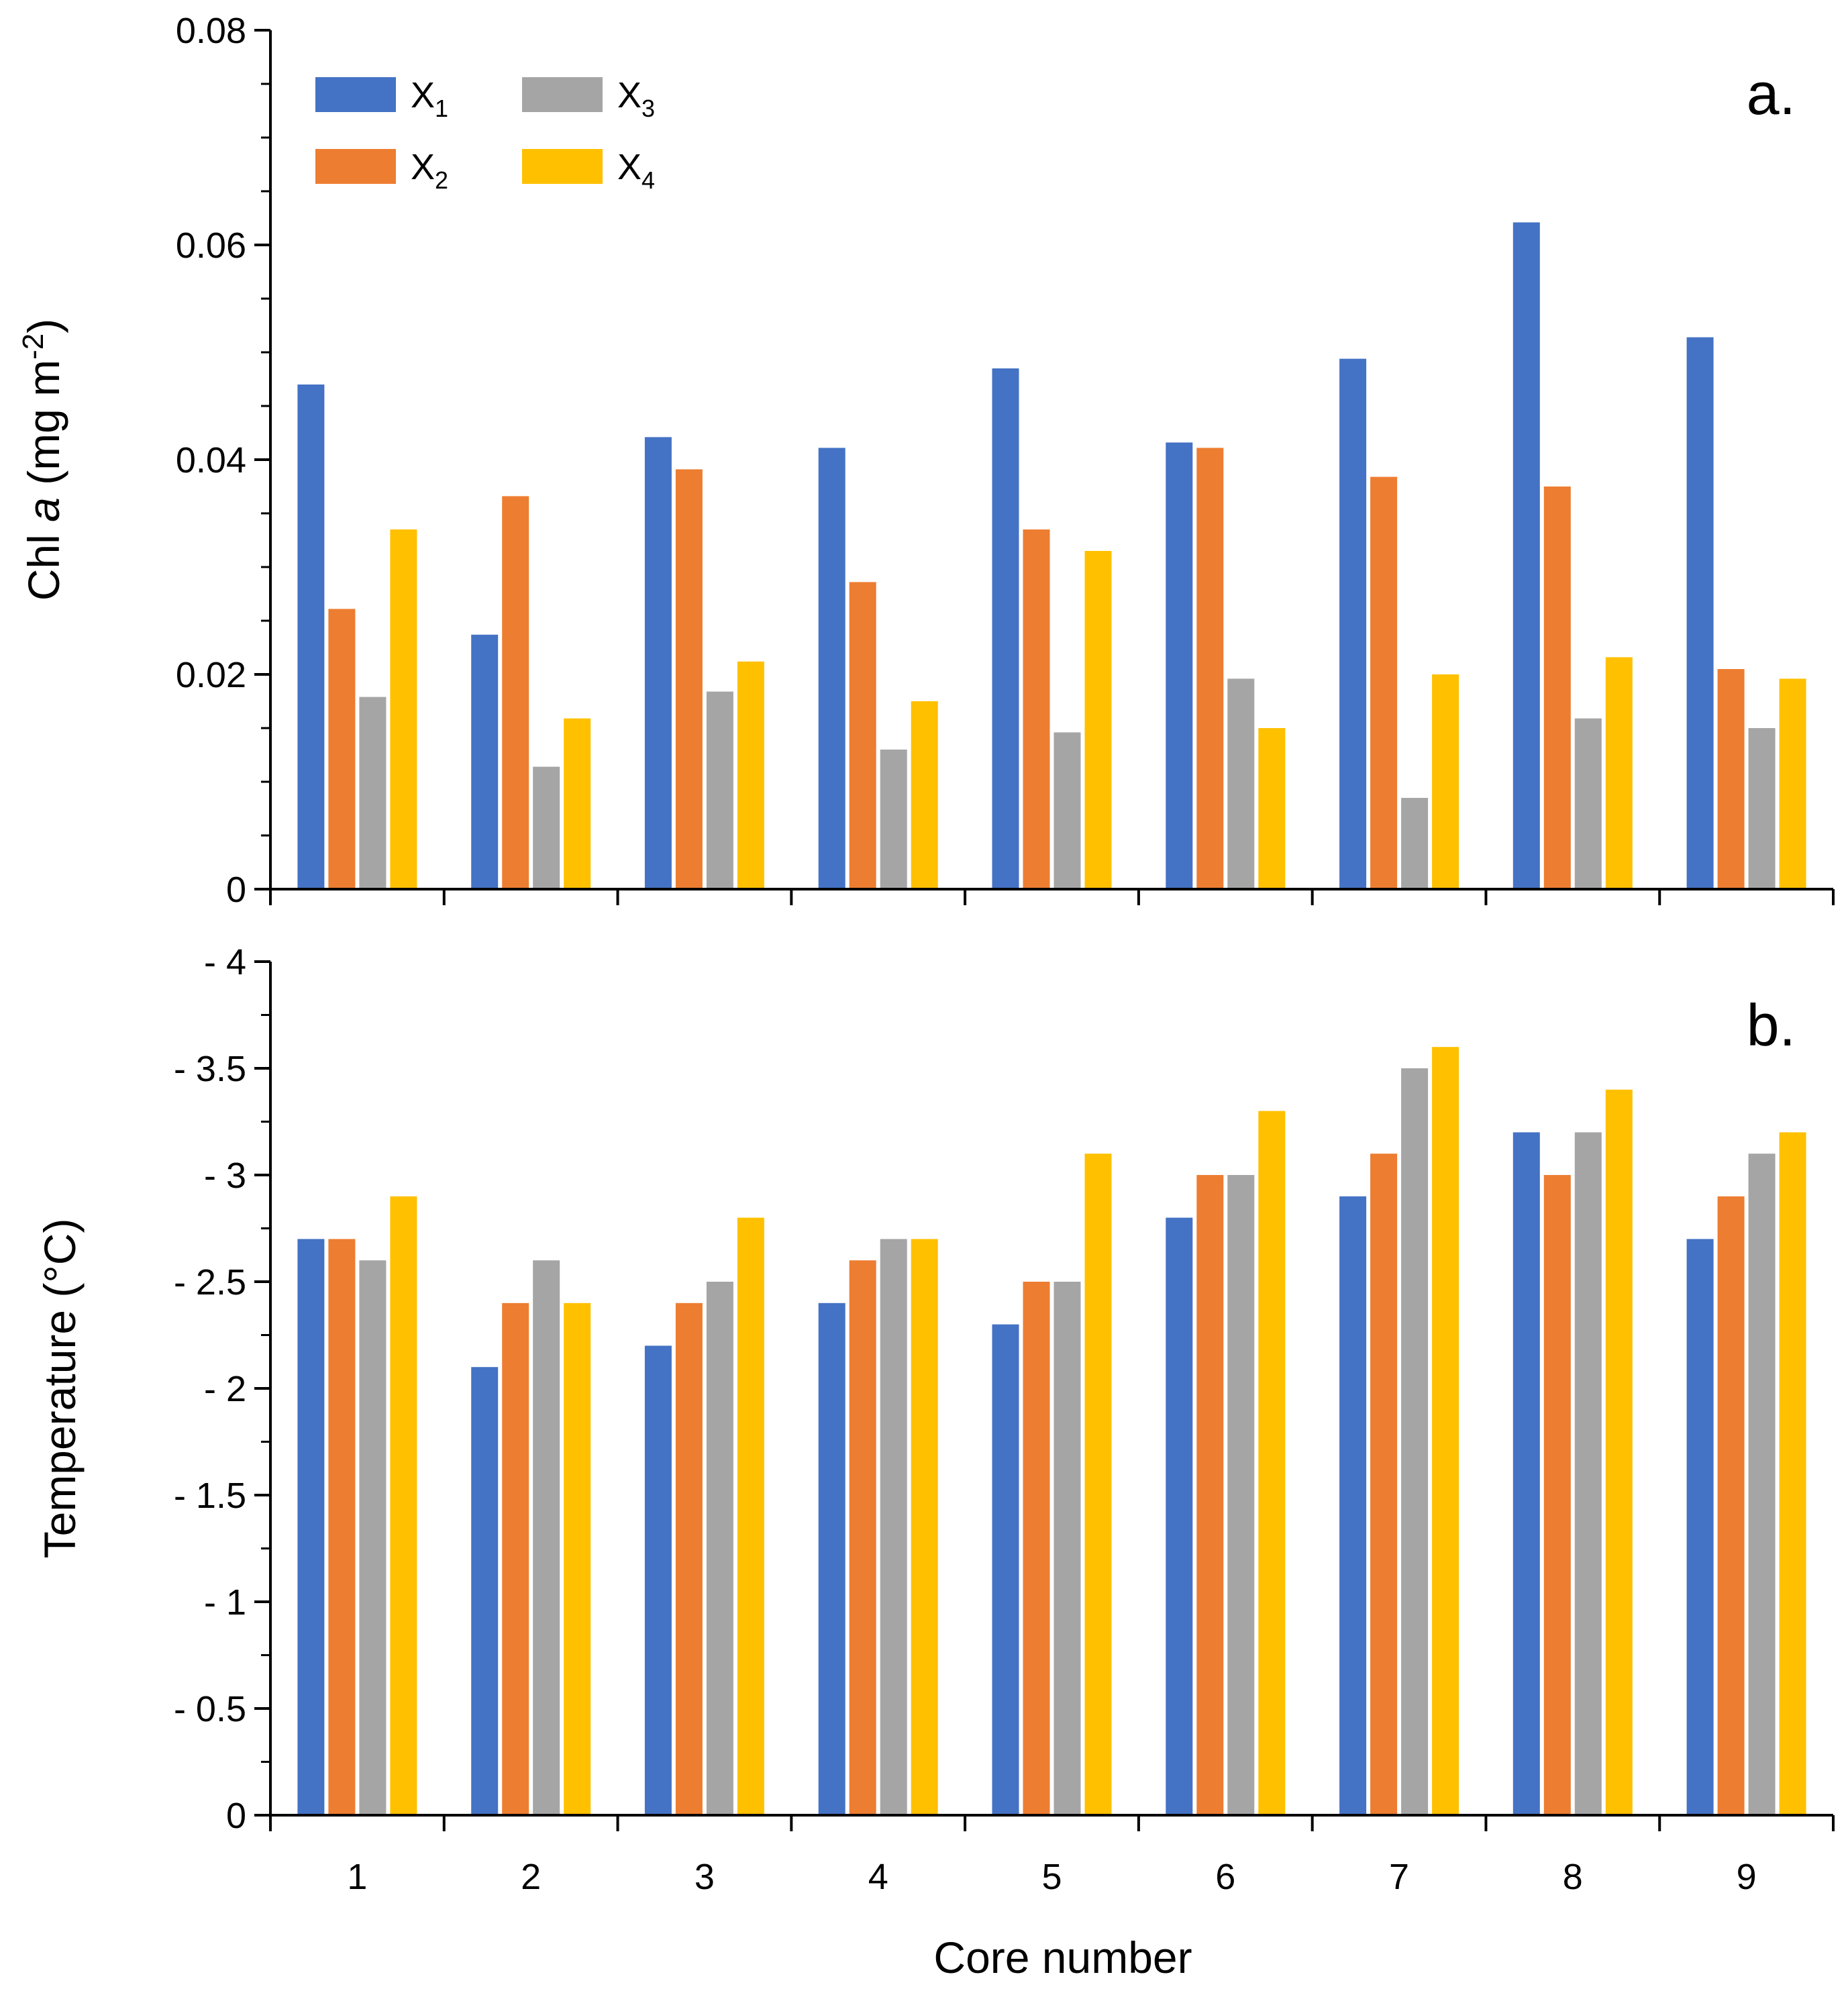  Describe the element at coordinates (1771, 93) in the screenshot. I see `panel-label: a.` at that location.